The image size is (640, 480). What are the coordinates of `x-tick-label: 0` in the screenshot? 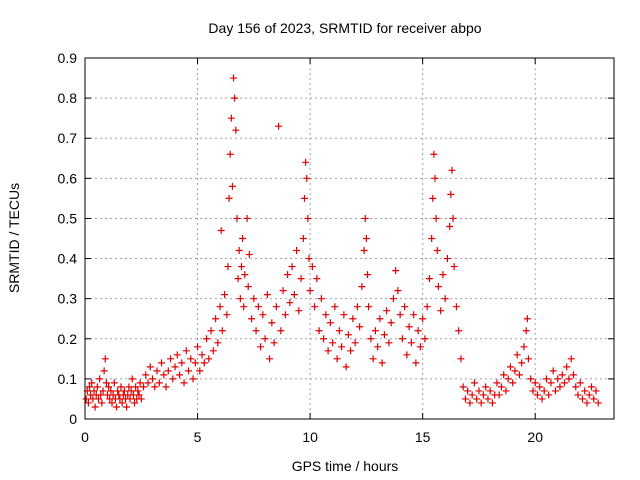 It's located at (85, 437).